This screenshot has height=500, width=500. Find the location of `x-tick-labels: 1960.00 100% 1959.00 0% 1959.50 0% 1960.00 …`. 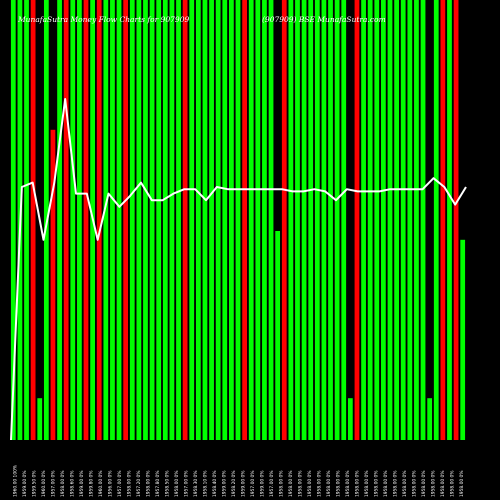

x-tick-labels: 1960.00 100% 1959.00 0% 1959.50 0% 1960.00 … is located at coordinates (238, 481).